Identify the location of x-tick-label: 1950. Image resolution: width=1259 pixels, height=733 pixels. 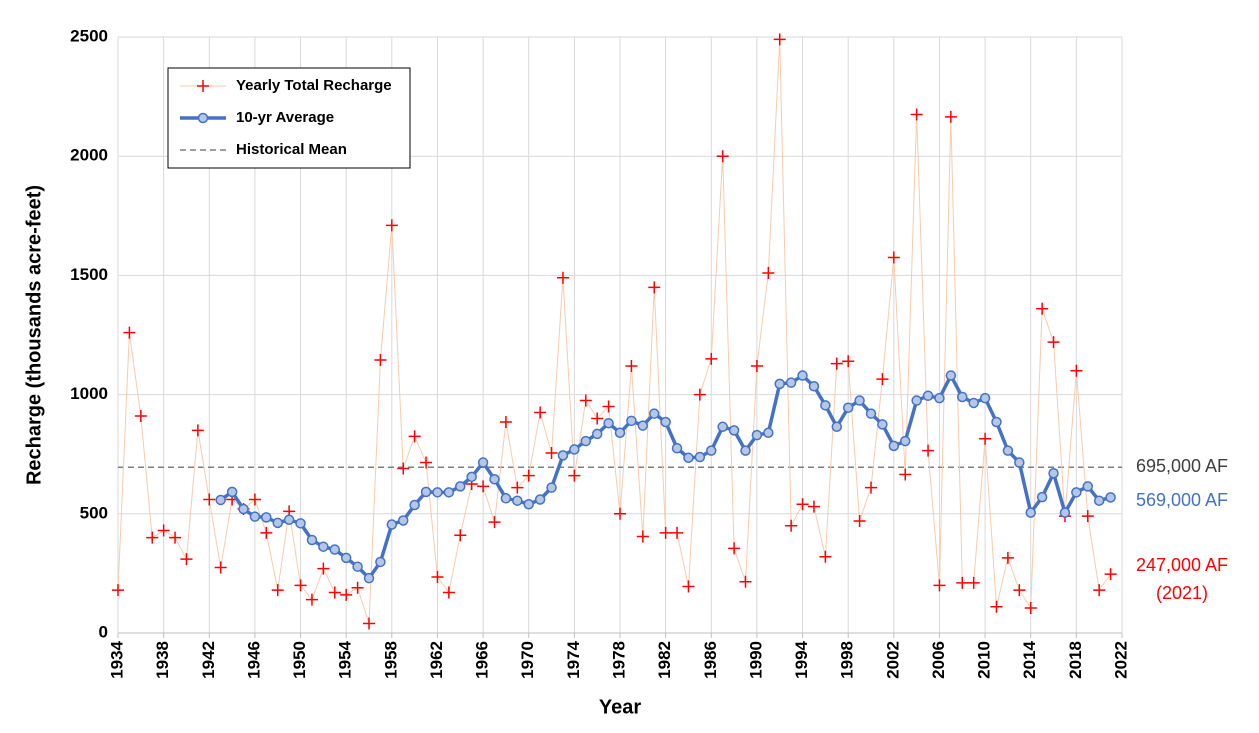
(299, 660).